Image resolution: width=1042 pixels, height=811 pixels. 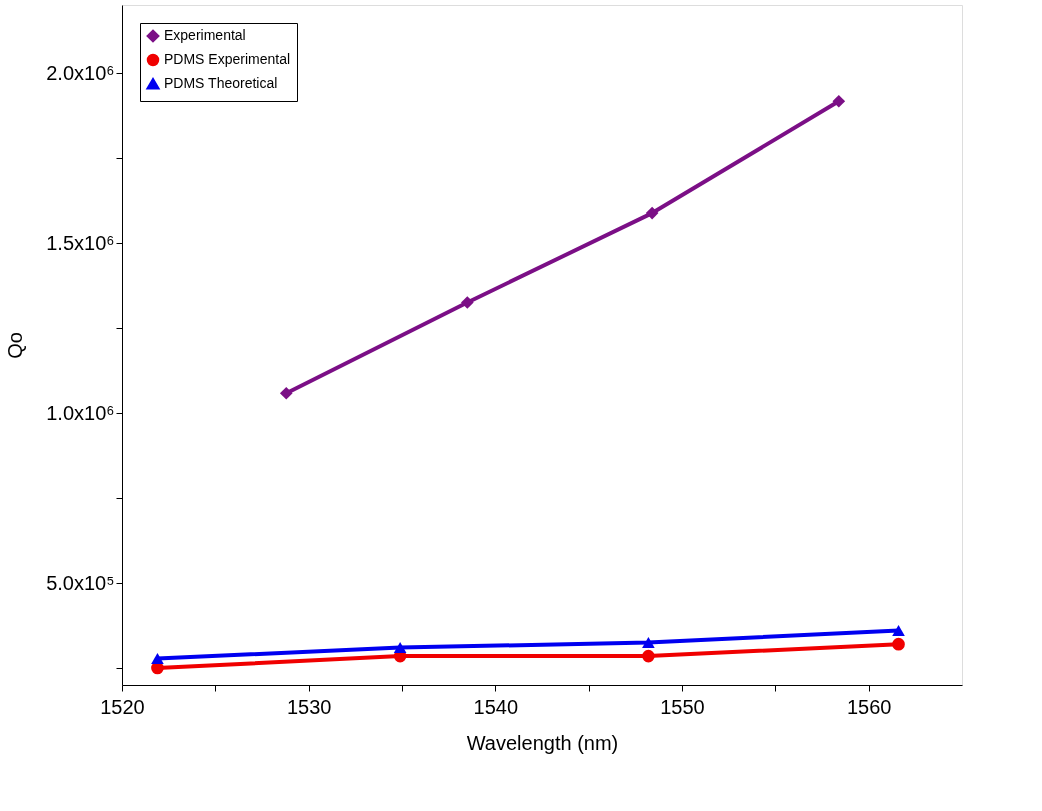 What do you see at coordinates (869, 706) in the screenshot?
I see `x-tick-label: 1560` at bounding box center [869, 706].